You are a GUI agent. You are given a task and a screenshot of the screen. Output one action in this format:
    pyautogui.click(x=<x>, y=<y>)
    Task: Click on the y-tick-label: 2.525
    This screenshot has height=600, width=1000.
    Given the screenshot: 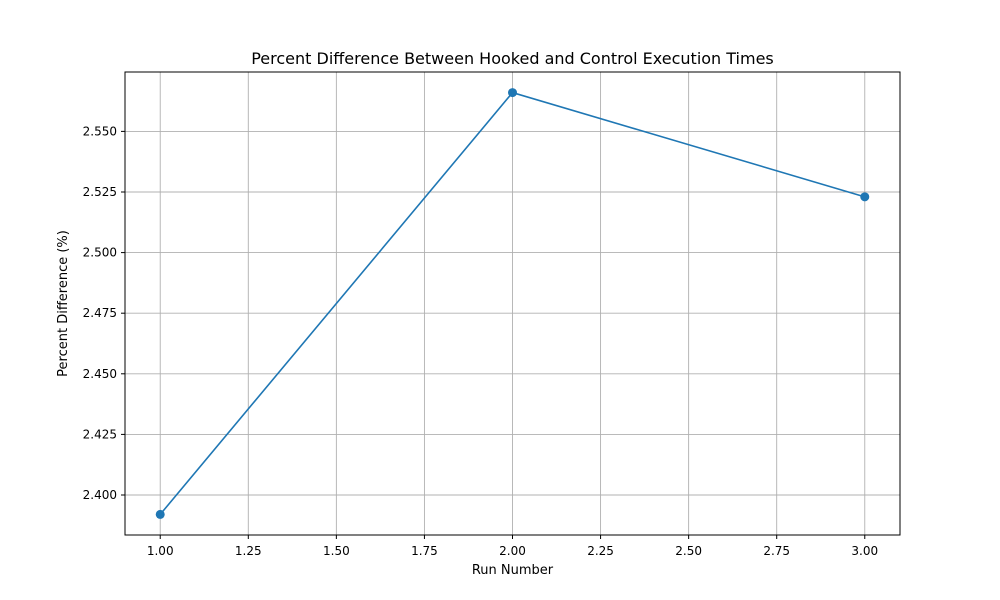 What is the action you would take?
    pyautogui.click(x=100, y=192)
    